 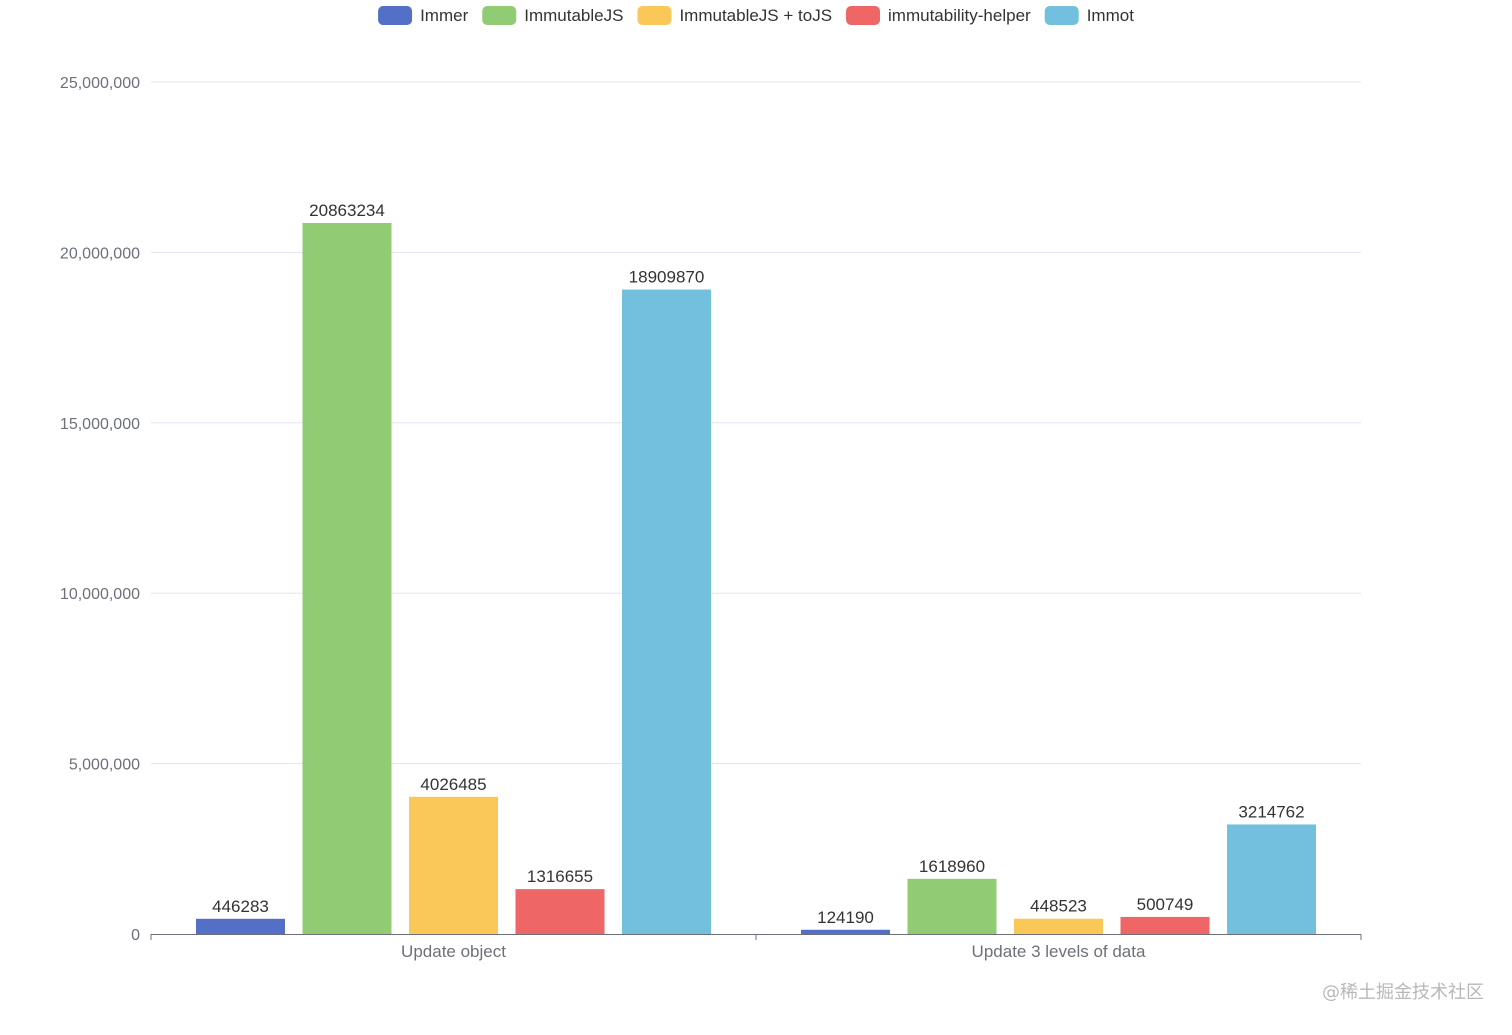 What do you see at coordinates (952, 866) in the screenshot?
I see `data-label: 1618960` at bounding box center [952, 866].